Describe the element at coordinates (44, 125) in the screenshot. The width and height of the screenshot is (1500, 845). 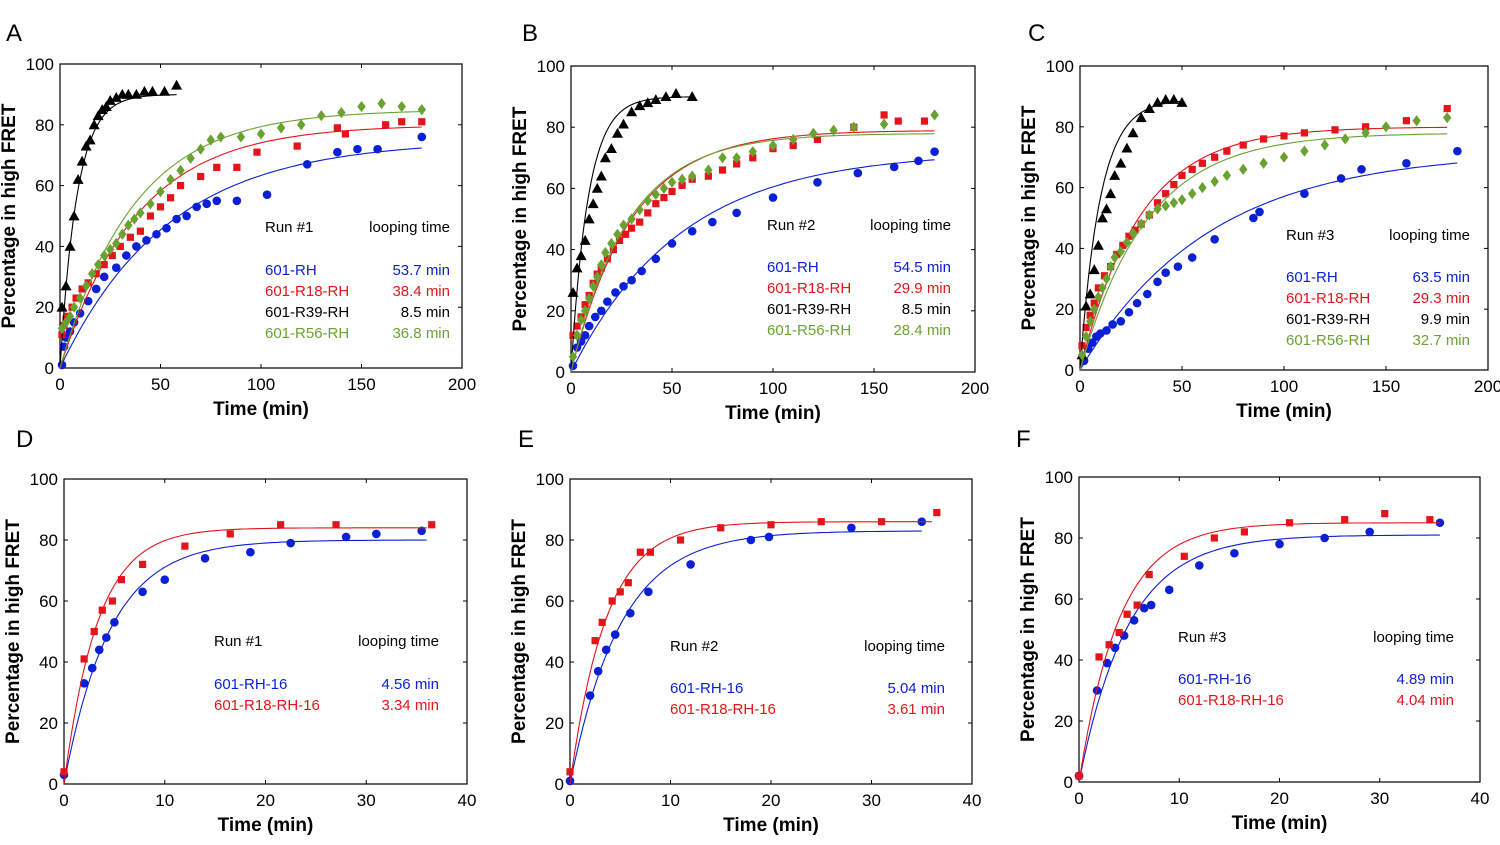
I see `y-tick-label: 80` at that location.